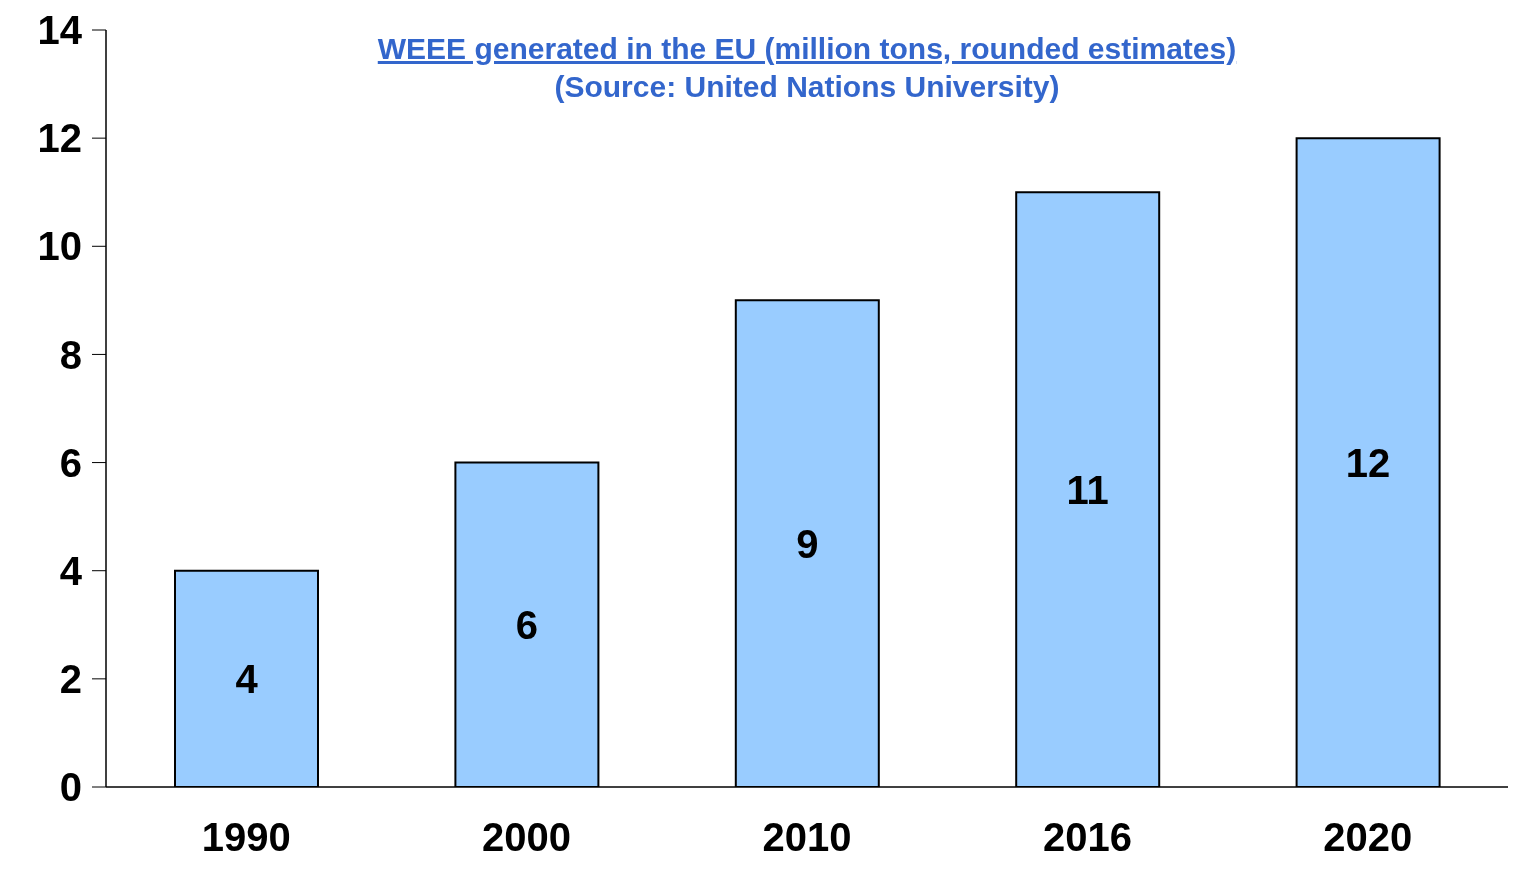 The width and height of the screenshot is (1523, 886). What do you see at coordinates (807, 543) in the screenshot?
I see `data-label: 9` at bounding box center [807, 543].